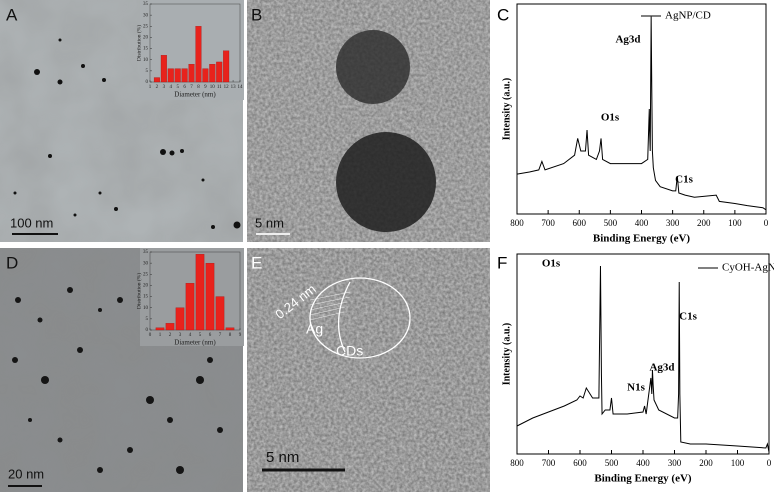 The width and height of the screenshot is (774, 492). I want to click on scale-label: 20 nm, so click(26, 473).